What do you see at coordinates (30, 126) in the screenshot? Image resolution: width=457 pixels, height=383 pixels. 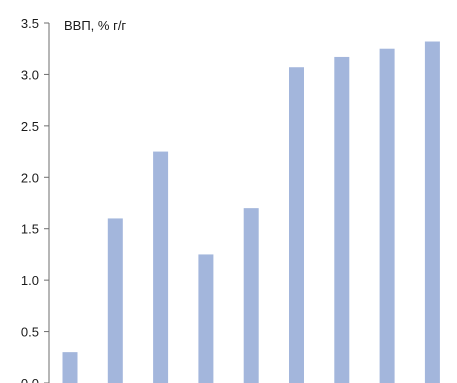 I see `y-tick-label: 2.5` at bounding box center [30, 126].